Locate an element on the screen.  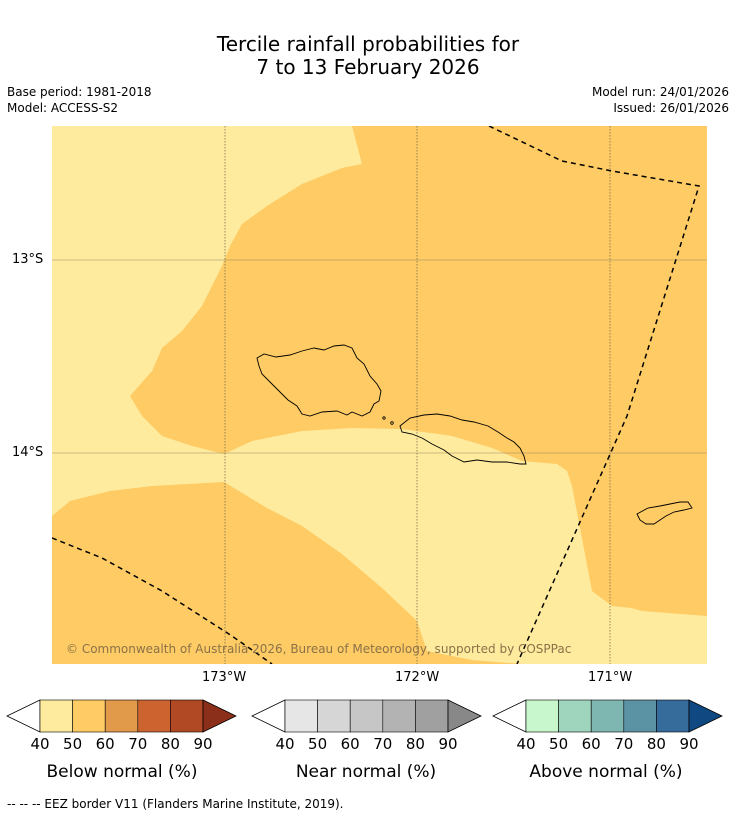
tutuila-island is located at coordinates (664, 513).